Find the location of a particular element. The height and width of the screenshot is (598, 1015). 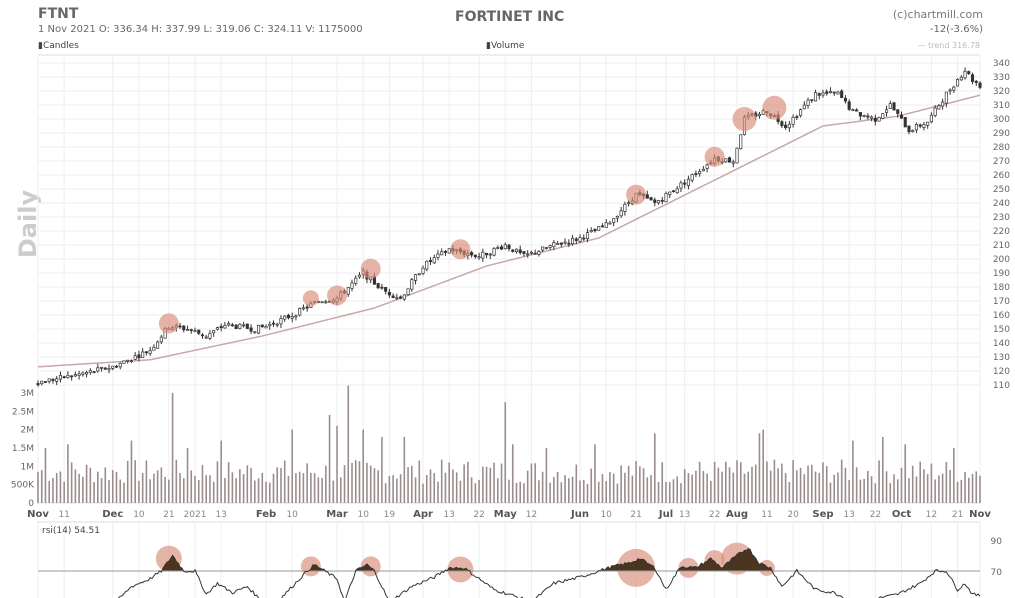

legend-volume: ▮Volume is located at coordinates (505, 46).